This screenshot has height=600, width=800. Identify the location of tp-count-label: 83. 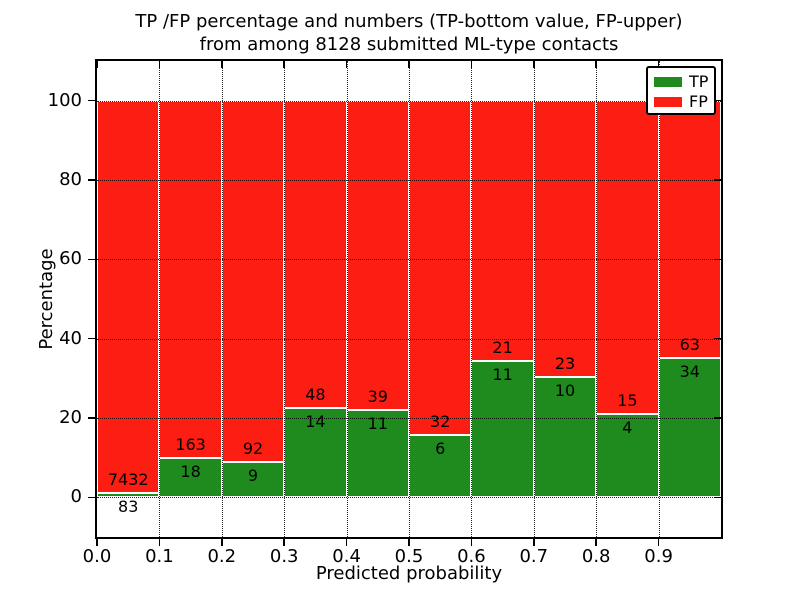
(128, 506).